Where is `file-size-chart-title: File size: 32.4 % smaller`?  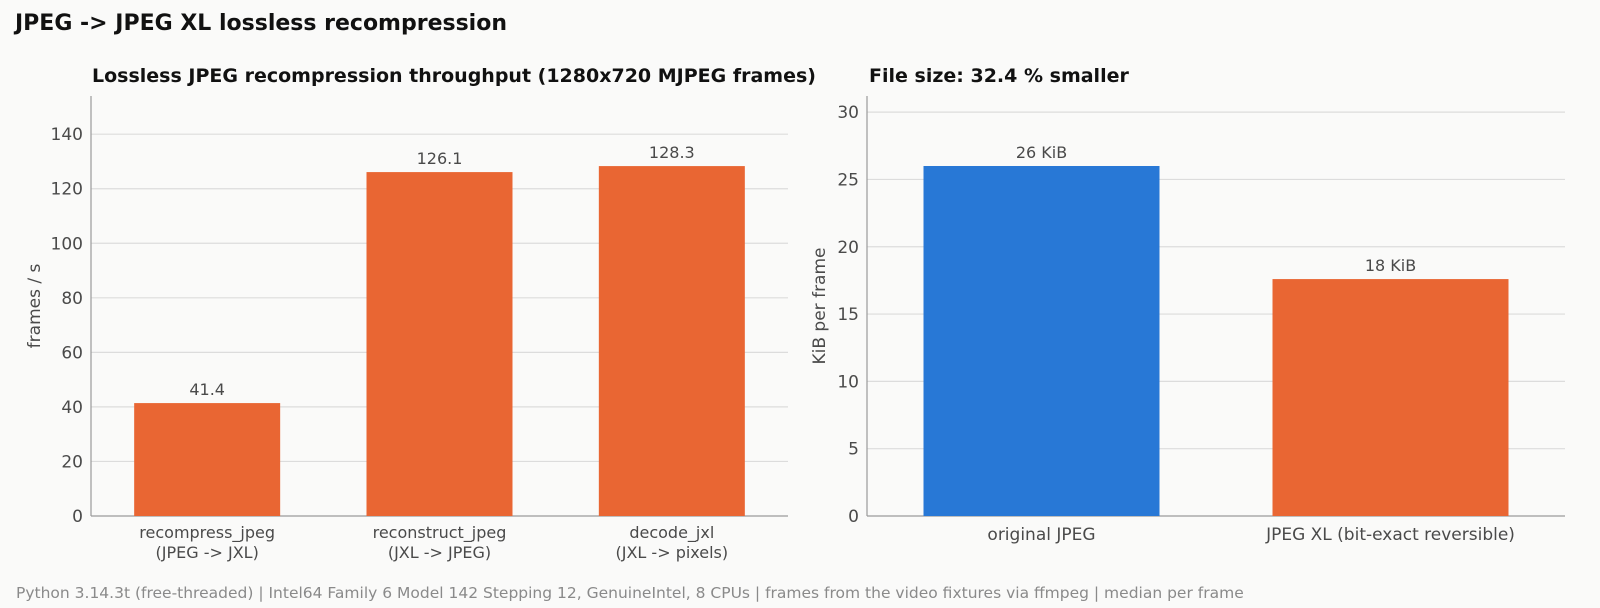
file-size-chart-title: File size: 32.4 % smaller is located at coordinates (999, 76).